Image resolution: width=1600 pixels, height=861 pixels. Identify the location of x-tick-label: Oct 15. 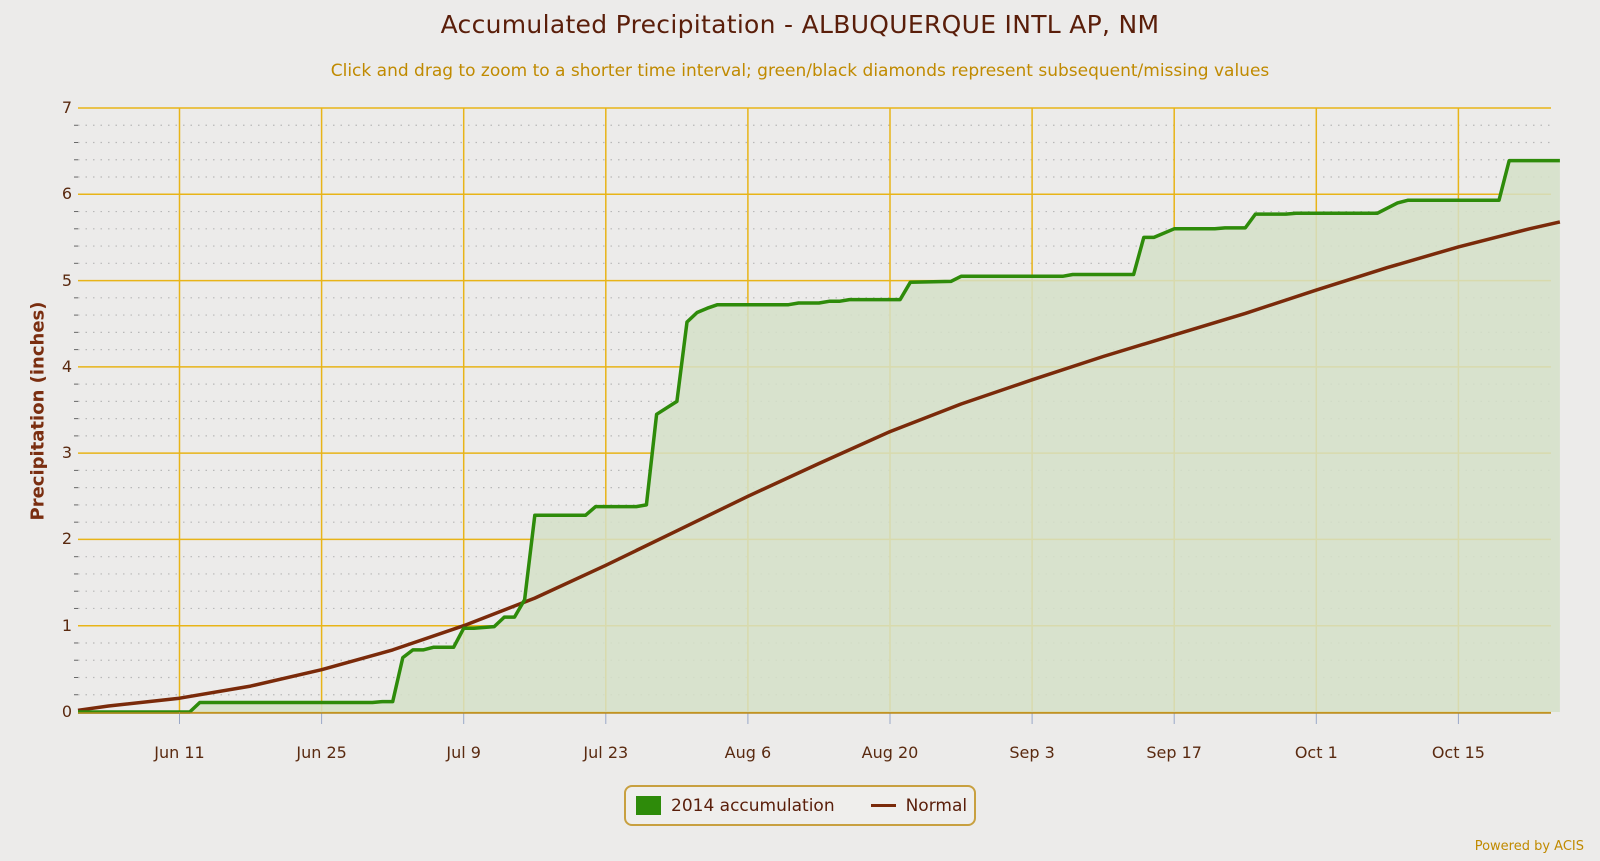
(1458, 752).